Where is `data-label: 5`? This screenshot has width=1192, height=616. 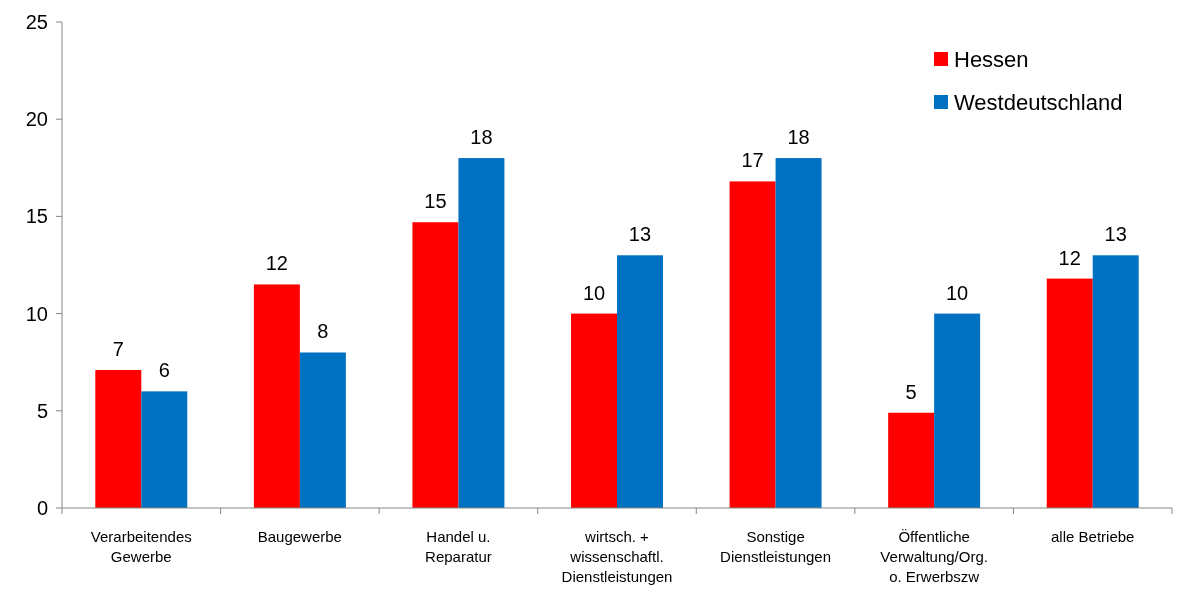 data-label: 5 is located at coordinates (911, 391).